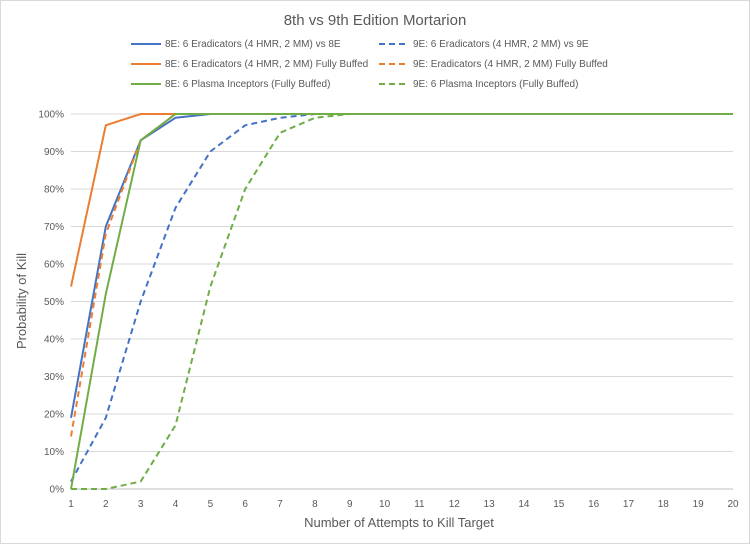 The width and height of the screenshot is (750, 548). I want to click on x-tick-label: 18, so click(664, 504).